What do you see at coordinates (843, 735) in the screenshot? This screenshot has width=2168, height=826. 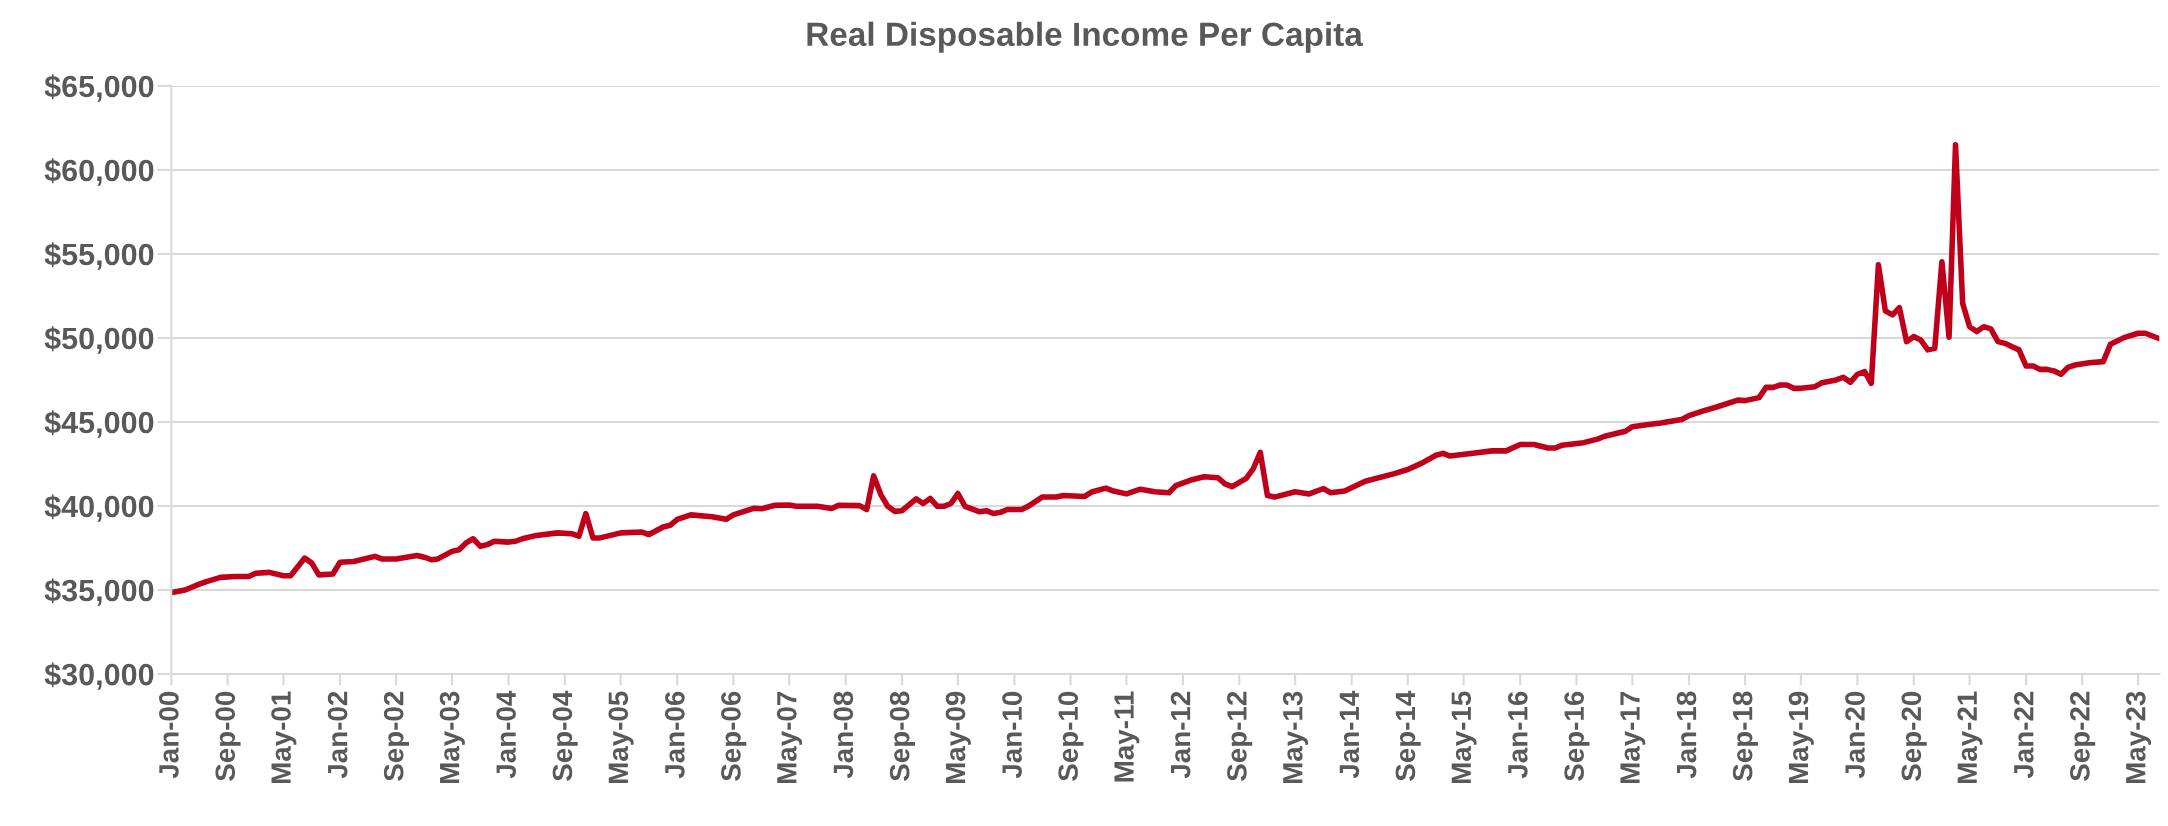 I see `x-tick-label: Jan-08` at bounding box center [843, 735].